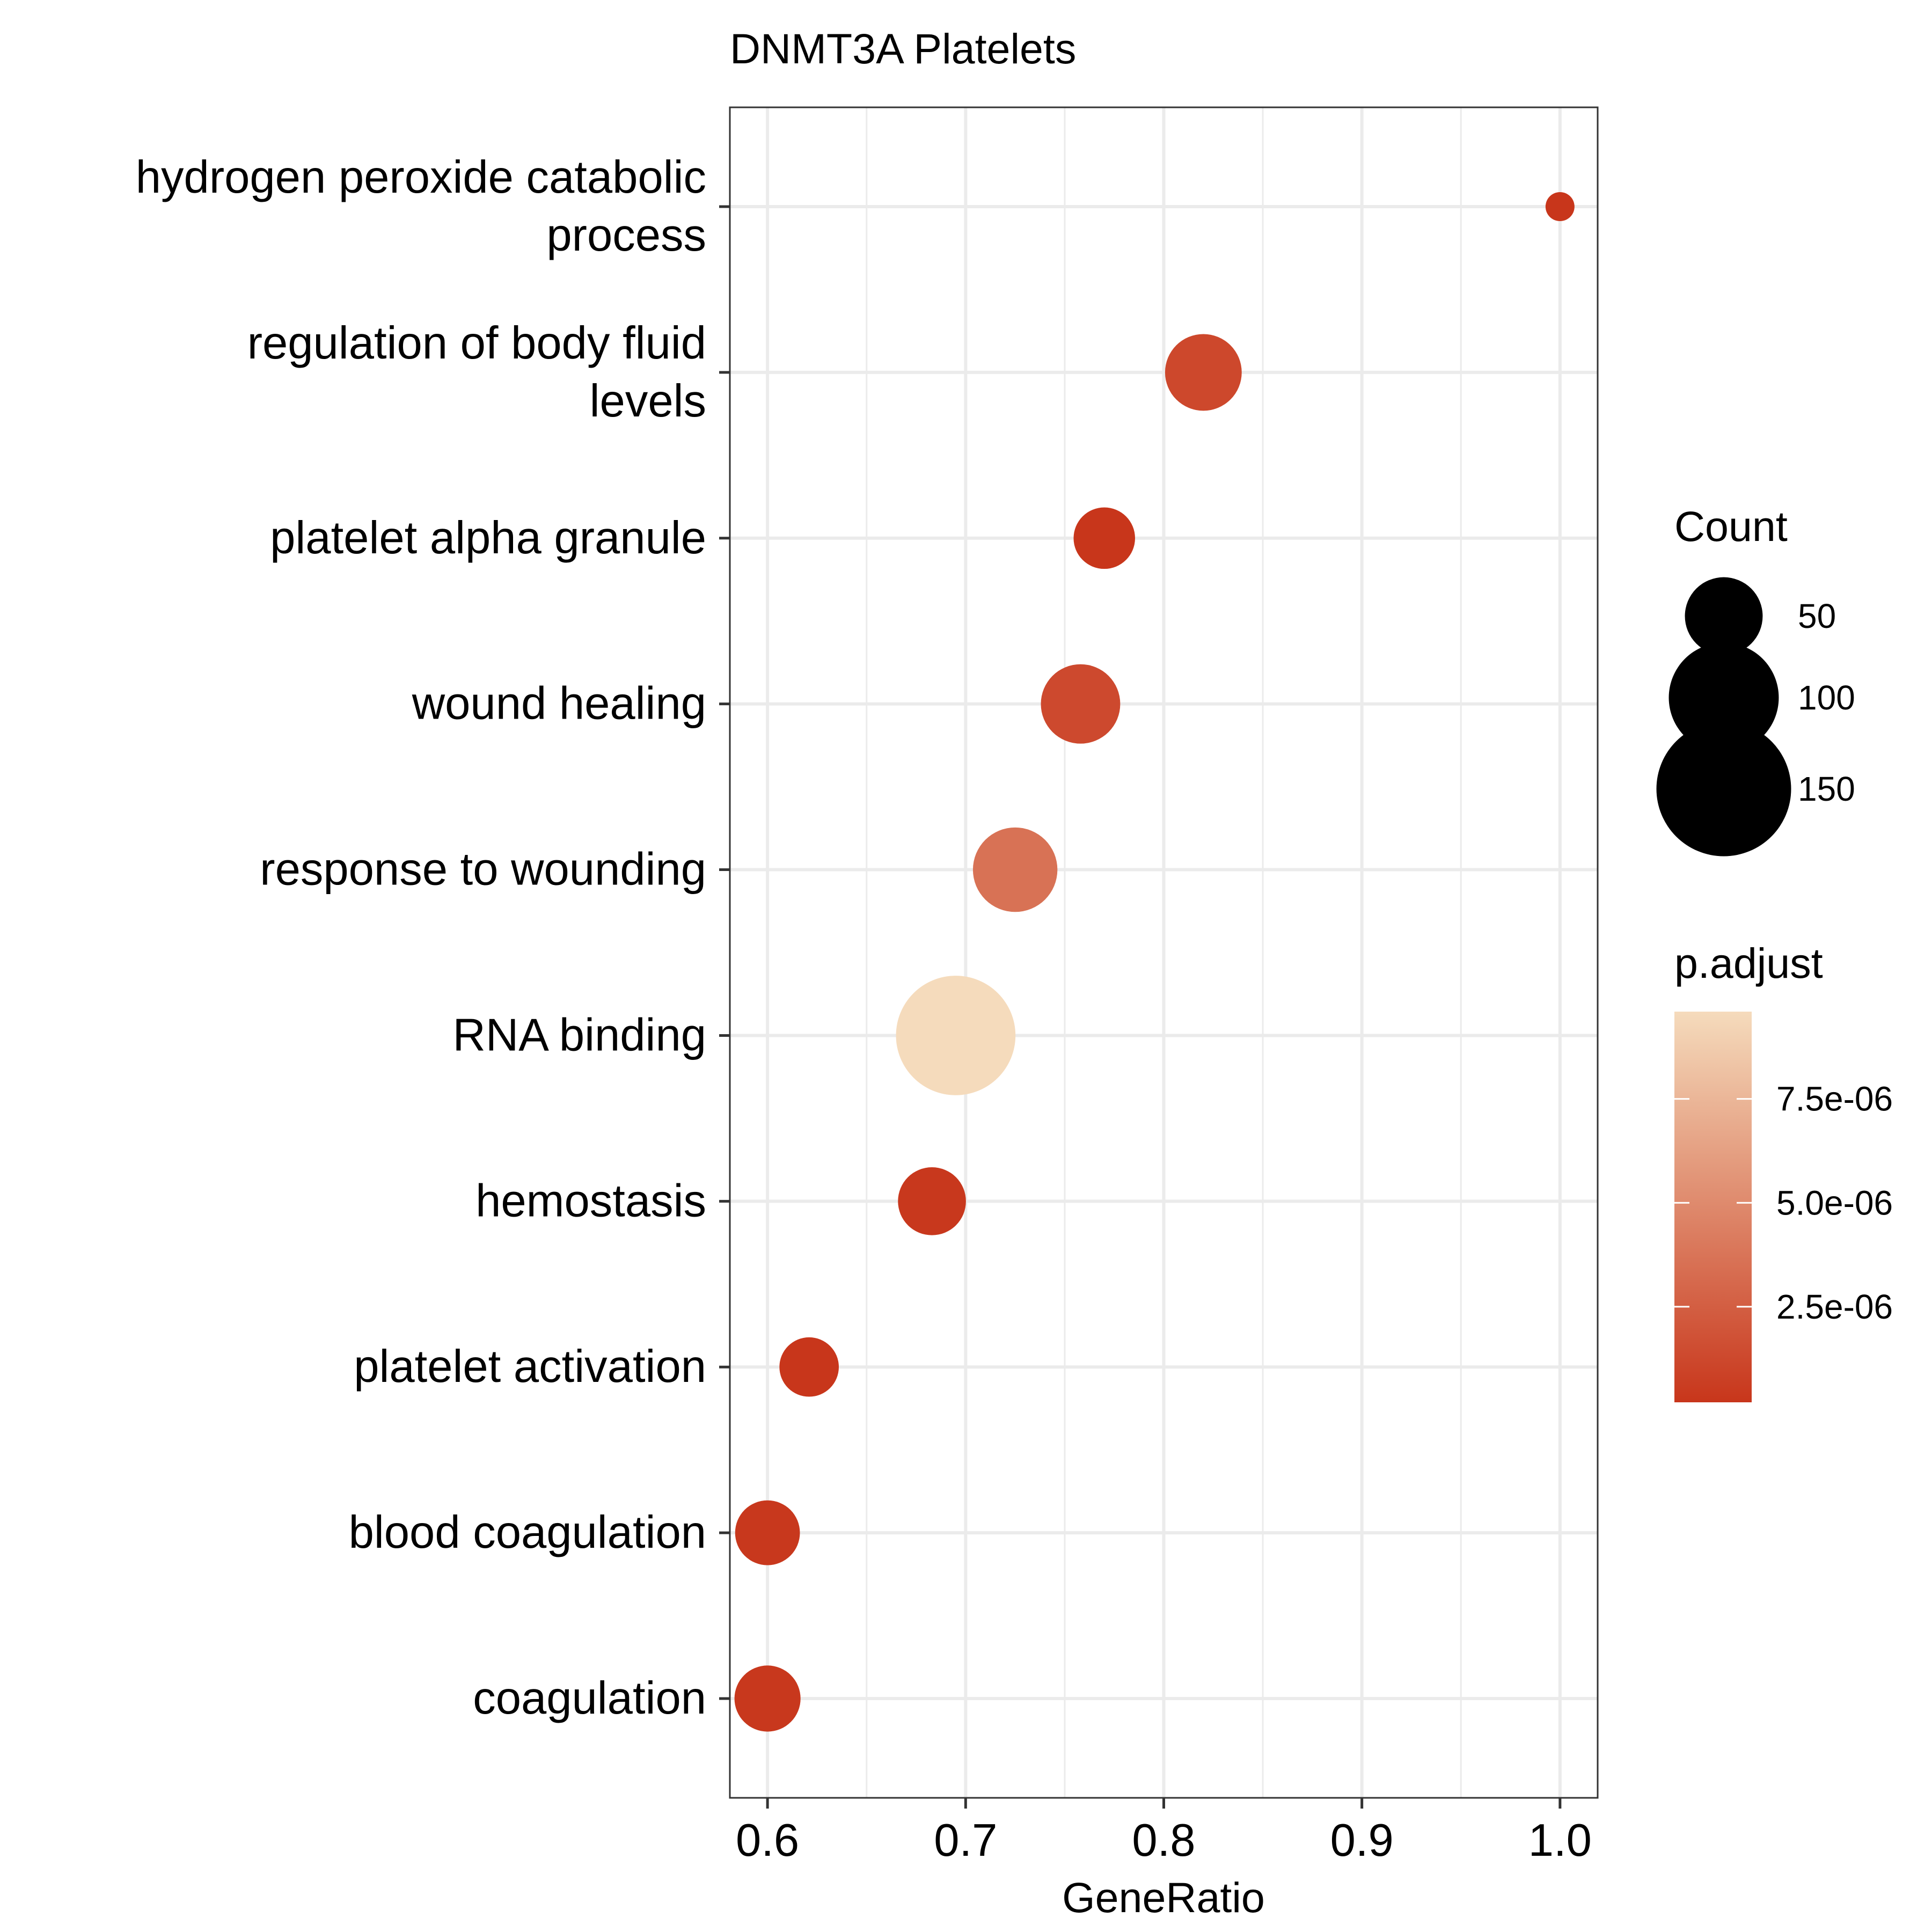  I want to click on count-legend-title: Count, so click(1731, 526).